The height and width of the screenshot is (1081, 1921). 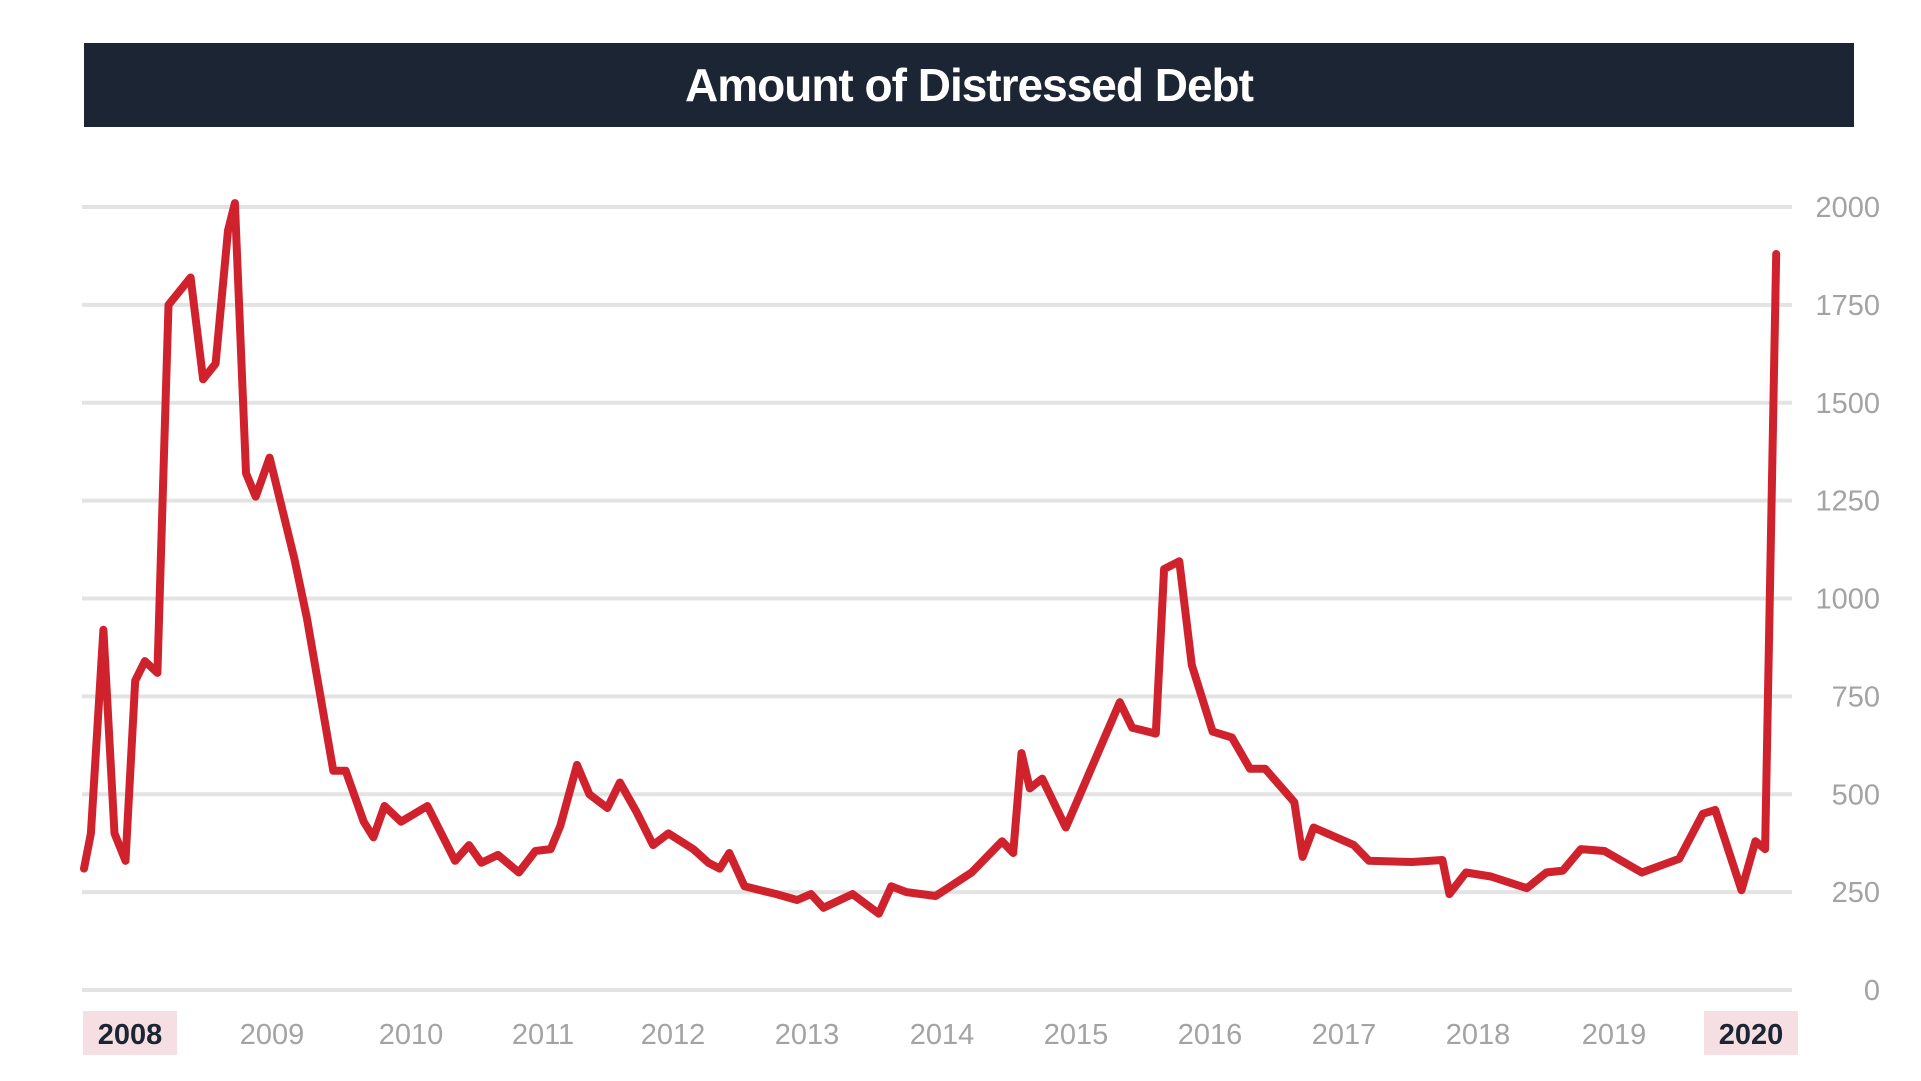 What do you see at coordinates (1847, 208) in the screenshot?
I see `y-tick-label: 2000` at bounding box center [1847, 208].